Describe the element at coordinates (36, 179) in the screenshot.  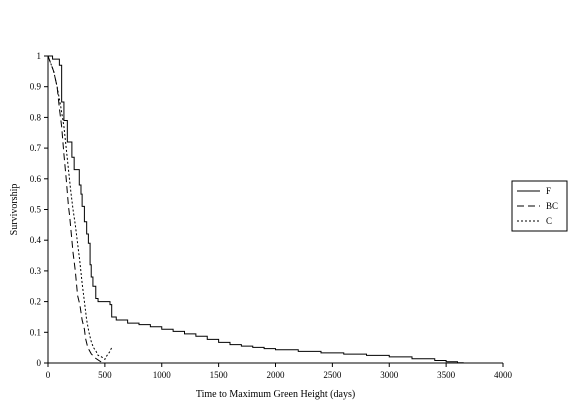
I see `y-tick-label: 0.6` at that location.